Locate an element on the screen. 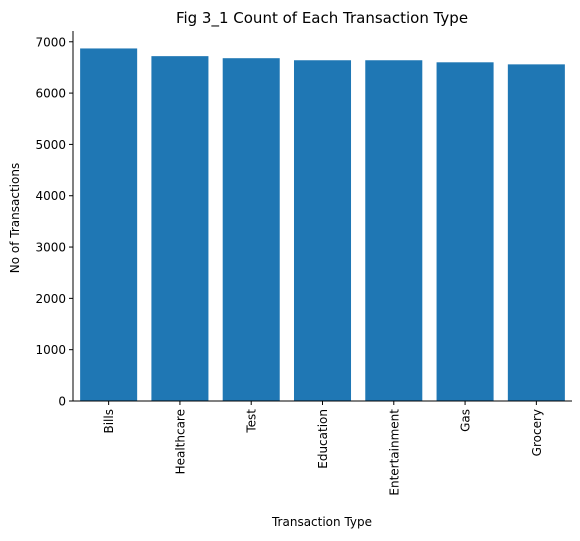 This screenshot has width=580, height=541. bar-gas is located at coordinates (465, 232).